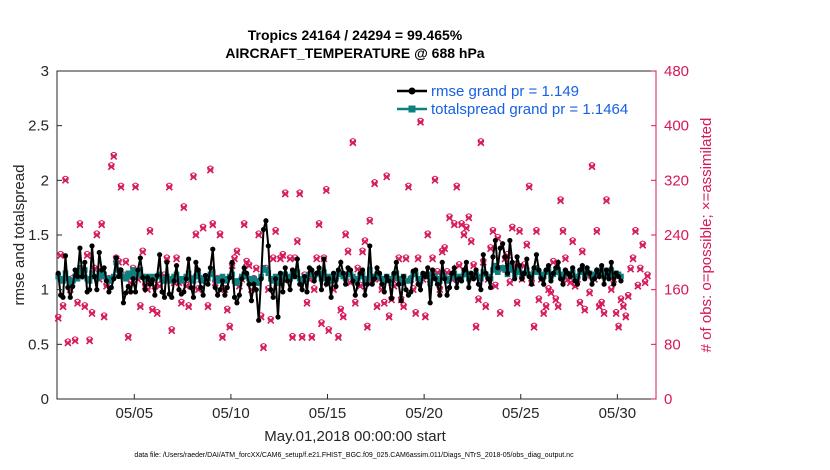  What do you see at coordinates (354, 53) in the screenshot?
I see `chart-title-line2: AIRCRAFT_TEMPERATURE @ 688 hPa` at bounding box center [354, 53].